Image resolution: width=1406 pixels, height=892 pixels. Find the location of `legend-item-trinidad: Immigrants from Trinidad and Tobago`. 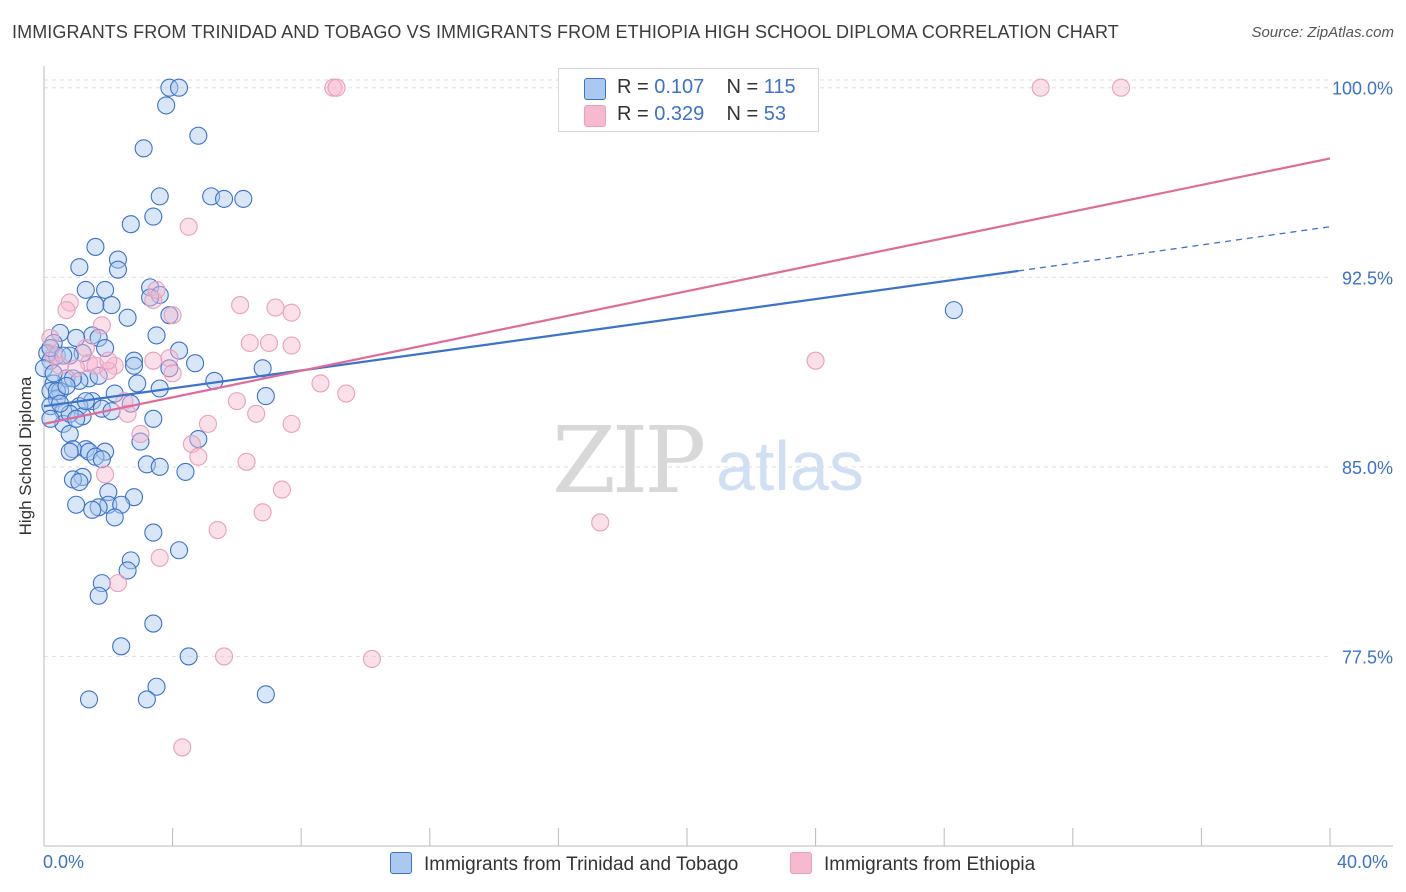

legend-item-trinidad: Immigrants from Trinidad and Tobago is located at coordinates (564, 864).